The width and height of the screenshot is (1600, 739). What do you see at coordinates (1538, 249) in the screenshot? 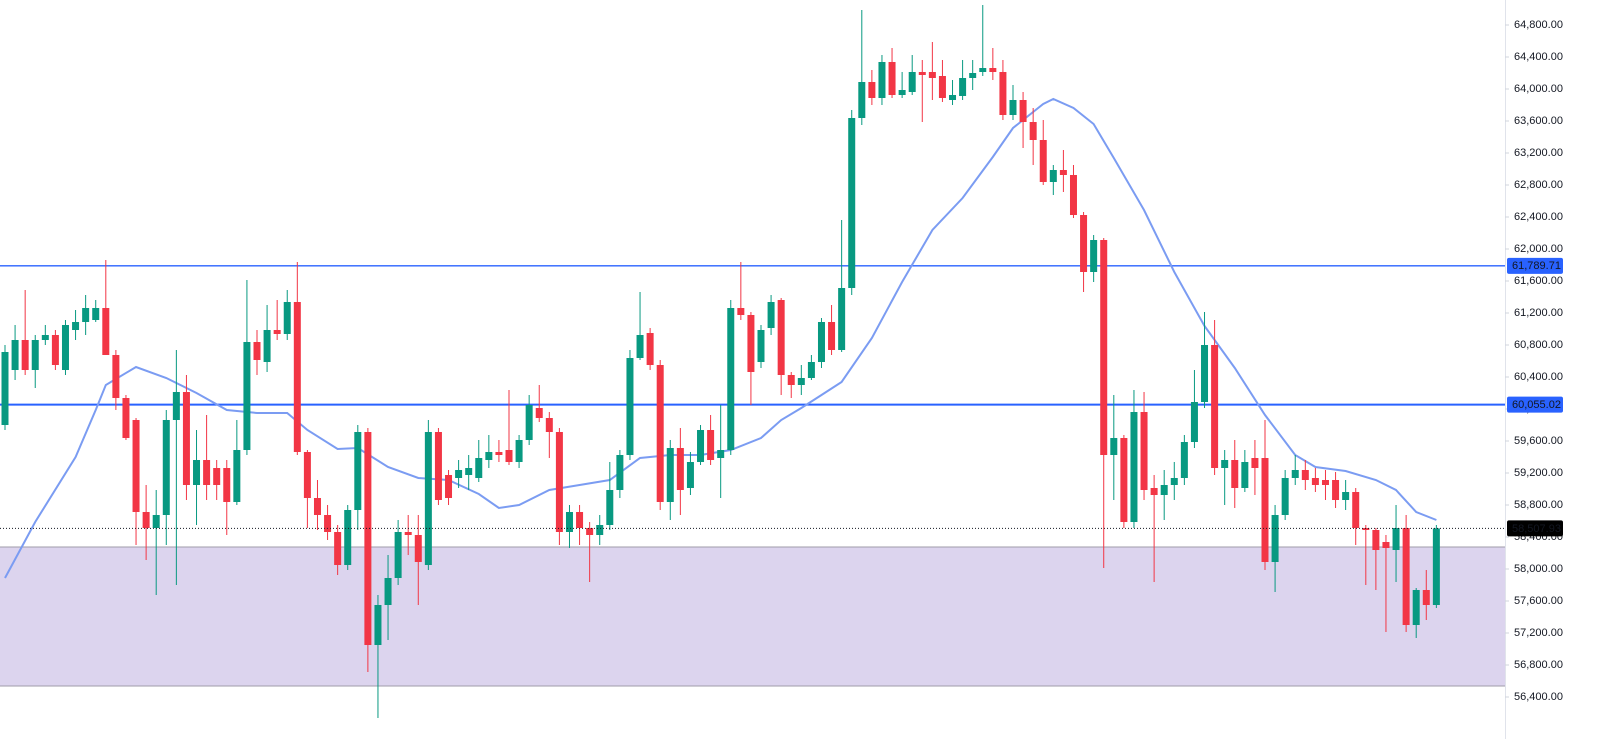
I see `y-tick-label: 62,000.00` at bounding box center [1538, 249].